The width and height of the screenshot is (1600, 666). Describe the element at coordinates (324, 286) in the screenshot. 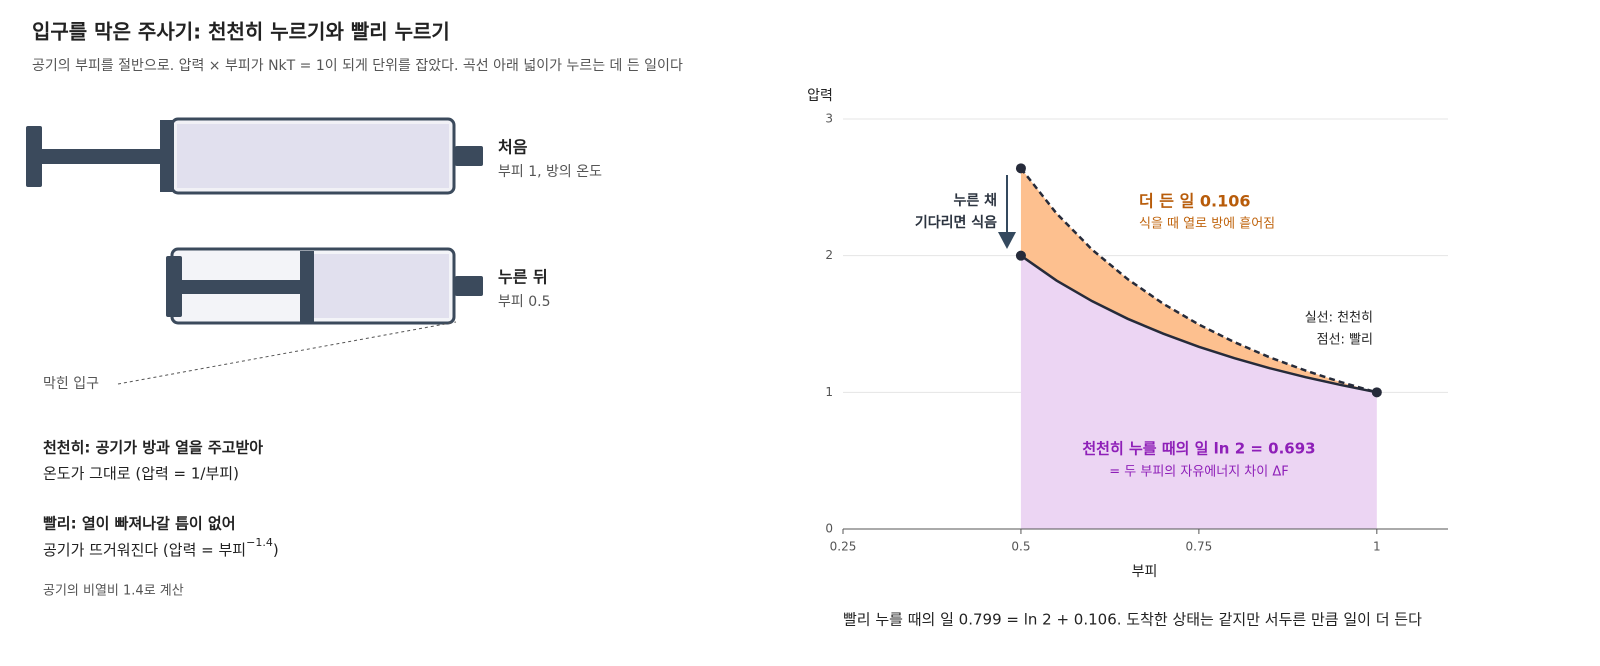

I see `syringe-pressed` at that location.